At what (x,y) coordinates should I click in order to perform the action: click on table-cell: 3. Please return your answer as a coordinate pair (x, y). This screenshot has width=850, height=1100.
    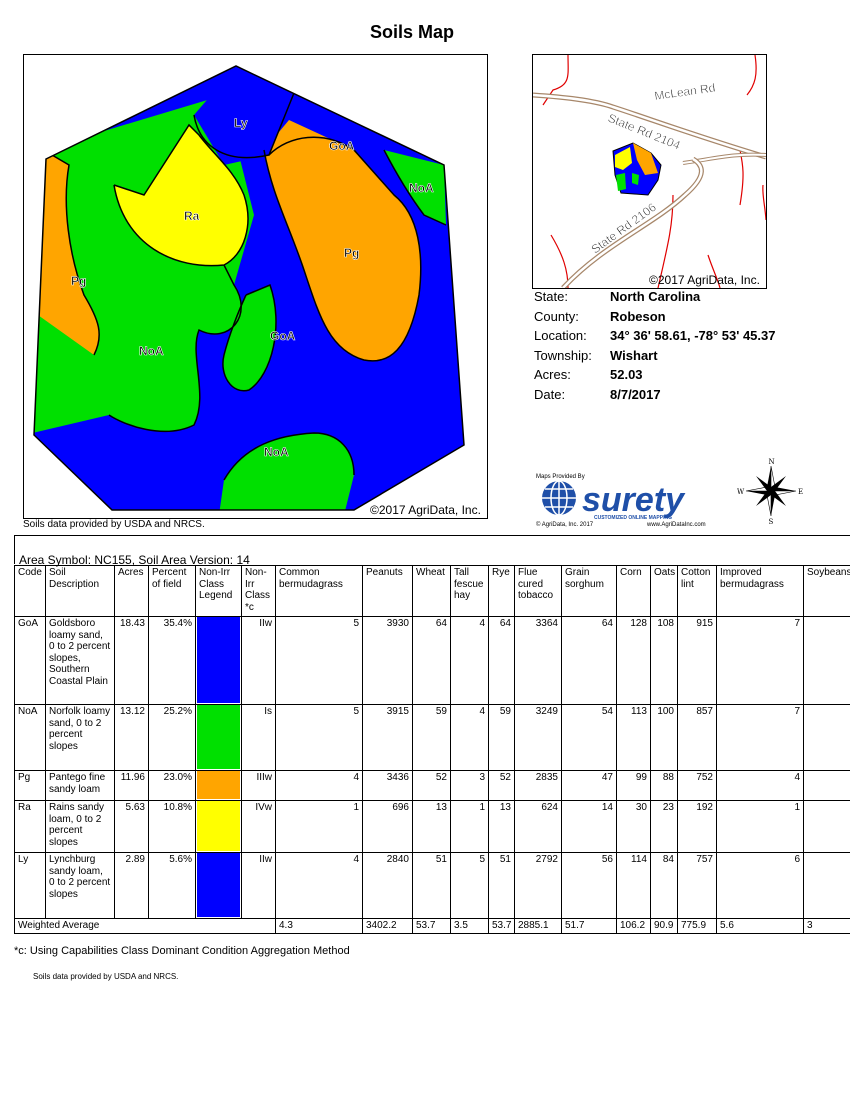
    Looking at the image, I should click on (469, 785).